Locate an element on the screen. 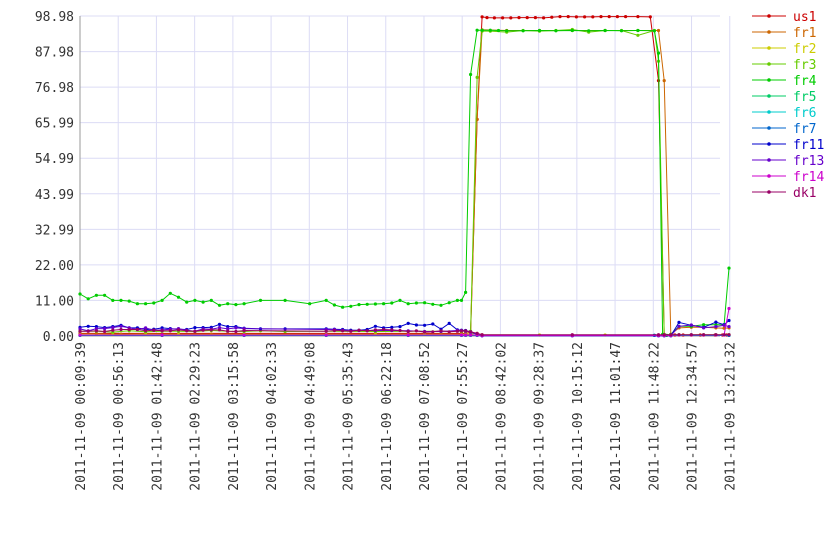  legend-label: fr7 is located at coordinates (804, 129).